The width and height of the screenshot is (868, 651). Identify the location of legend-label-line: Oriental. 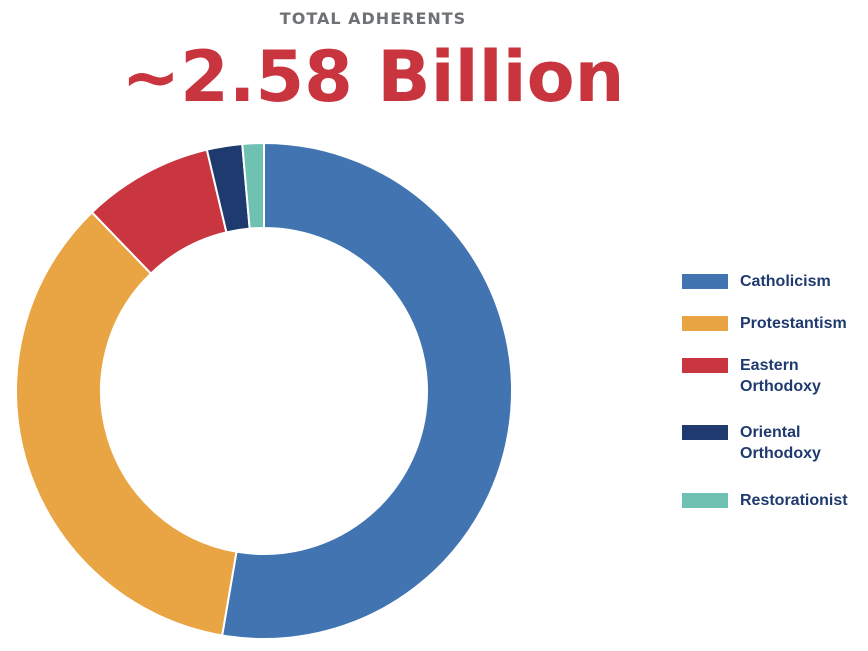
(770, 432).